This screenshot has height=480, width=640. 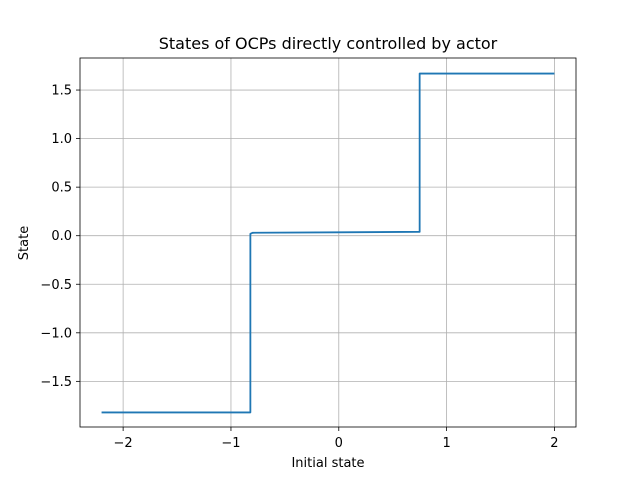 I want to click on y-tick-label: 1.5, so click(x=61, y=91).